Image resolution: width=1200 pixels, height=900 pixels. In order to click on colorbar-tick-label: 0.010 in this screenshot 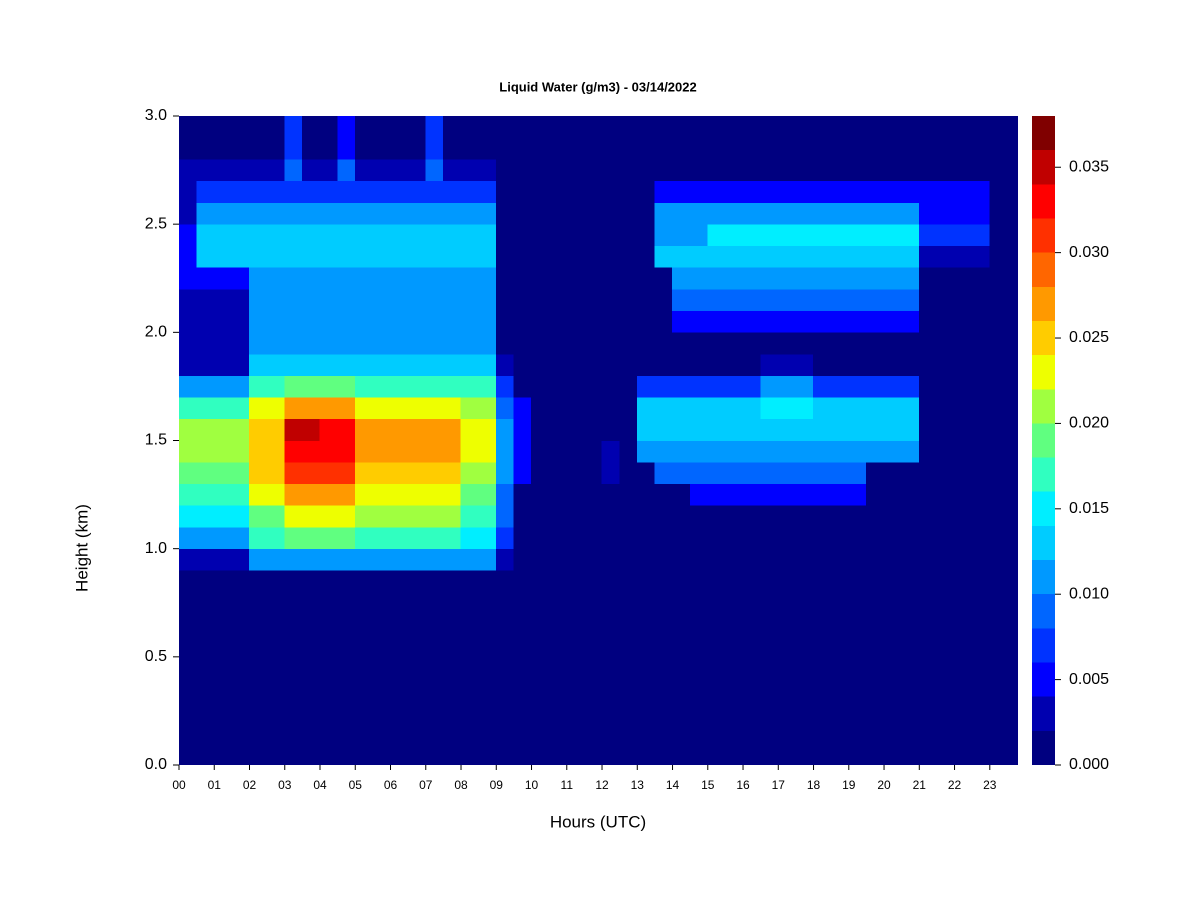, I will do `click(1089, 593)`.